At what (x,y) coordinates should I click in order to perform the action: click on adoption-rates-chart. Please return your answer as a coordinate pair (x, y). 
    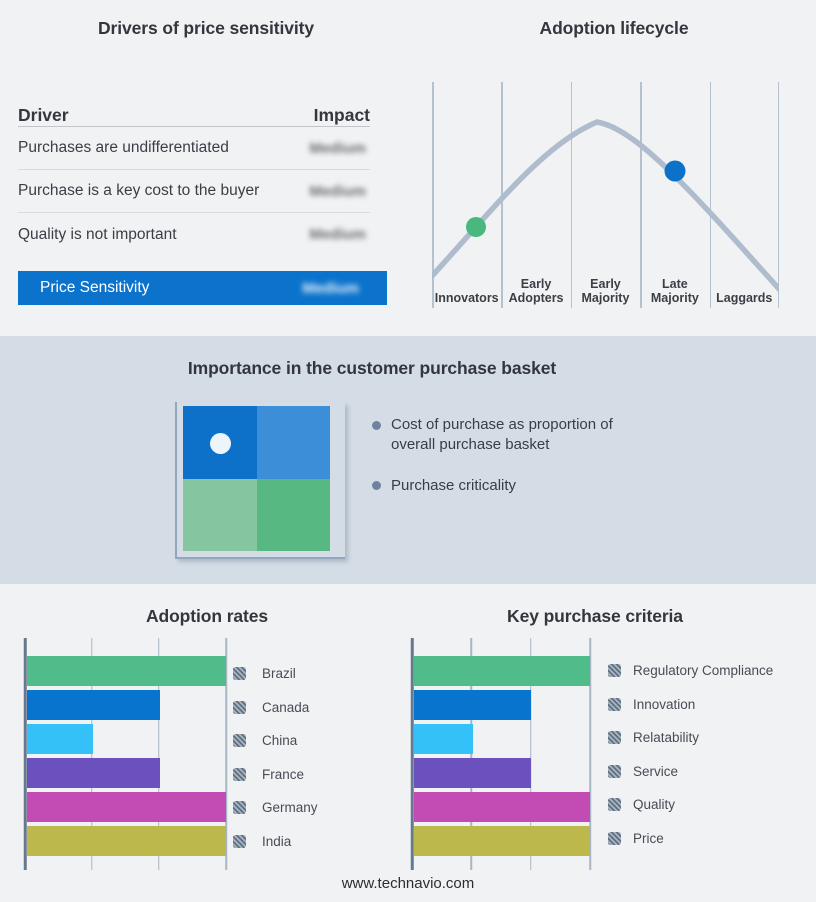
    Looking at the image, I should click on (125, 754).